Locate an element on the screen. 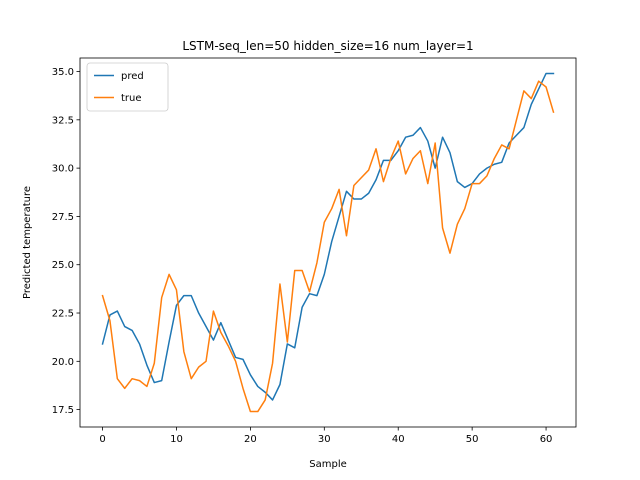 Image resolution: width=640 pixels, height=480 pixels. y-tick-label-22.5: 22.5 is located at coordinates (63, 314).